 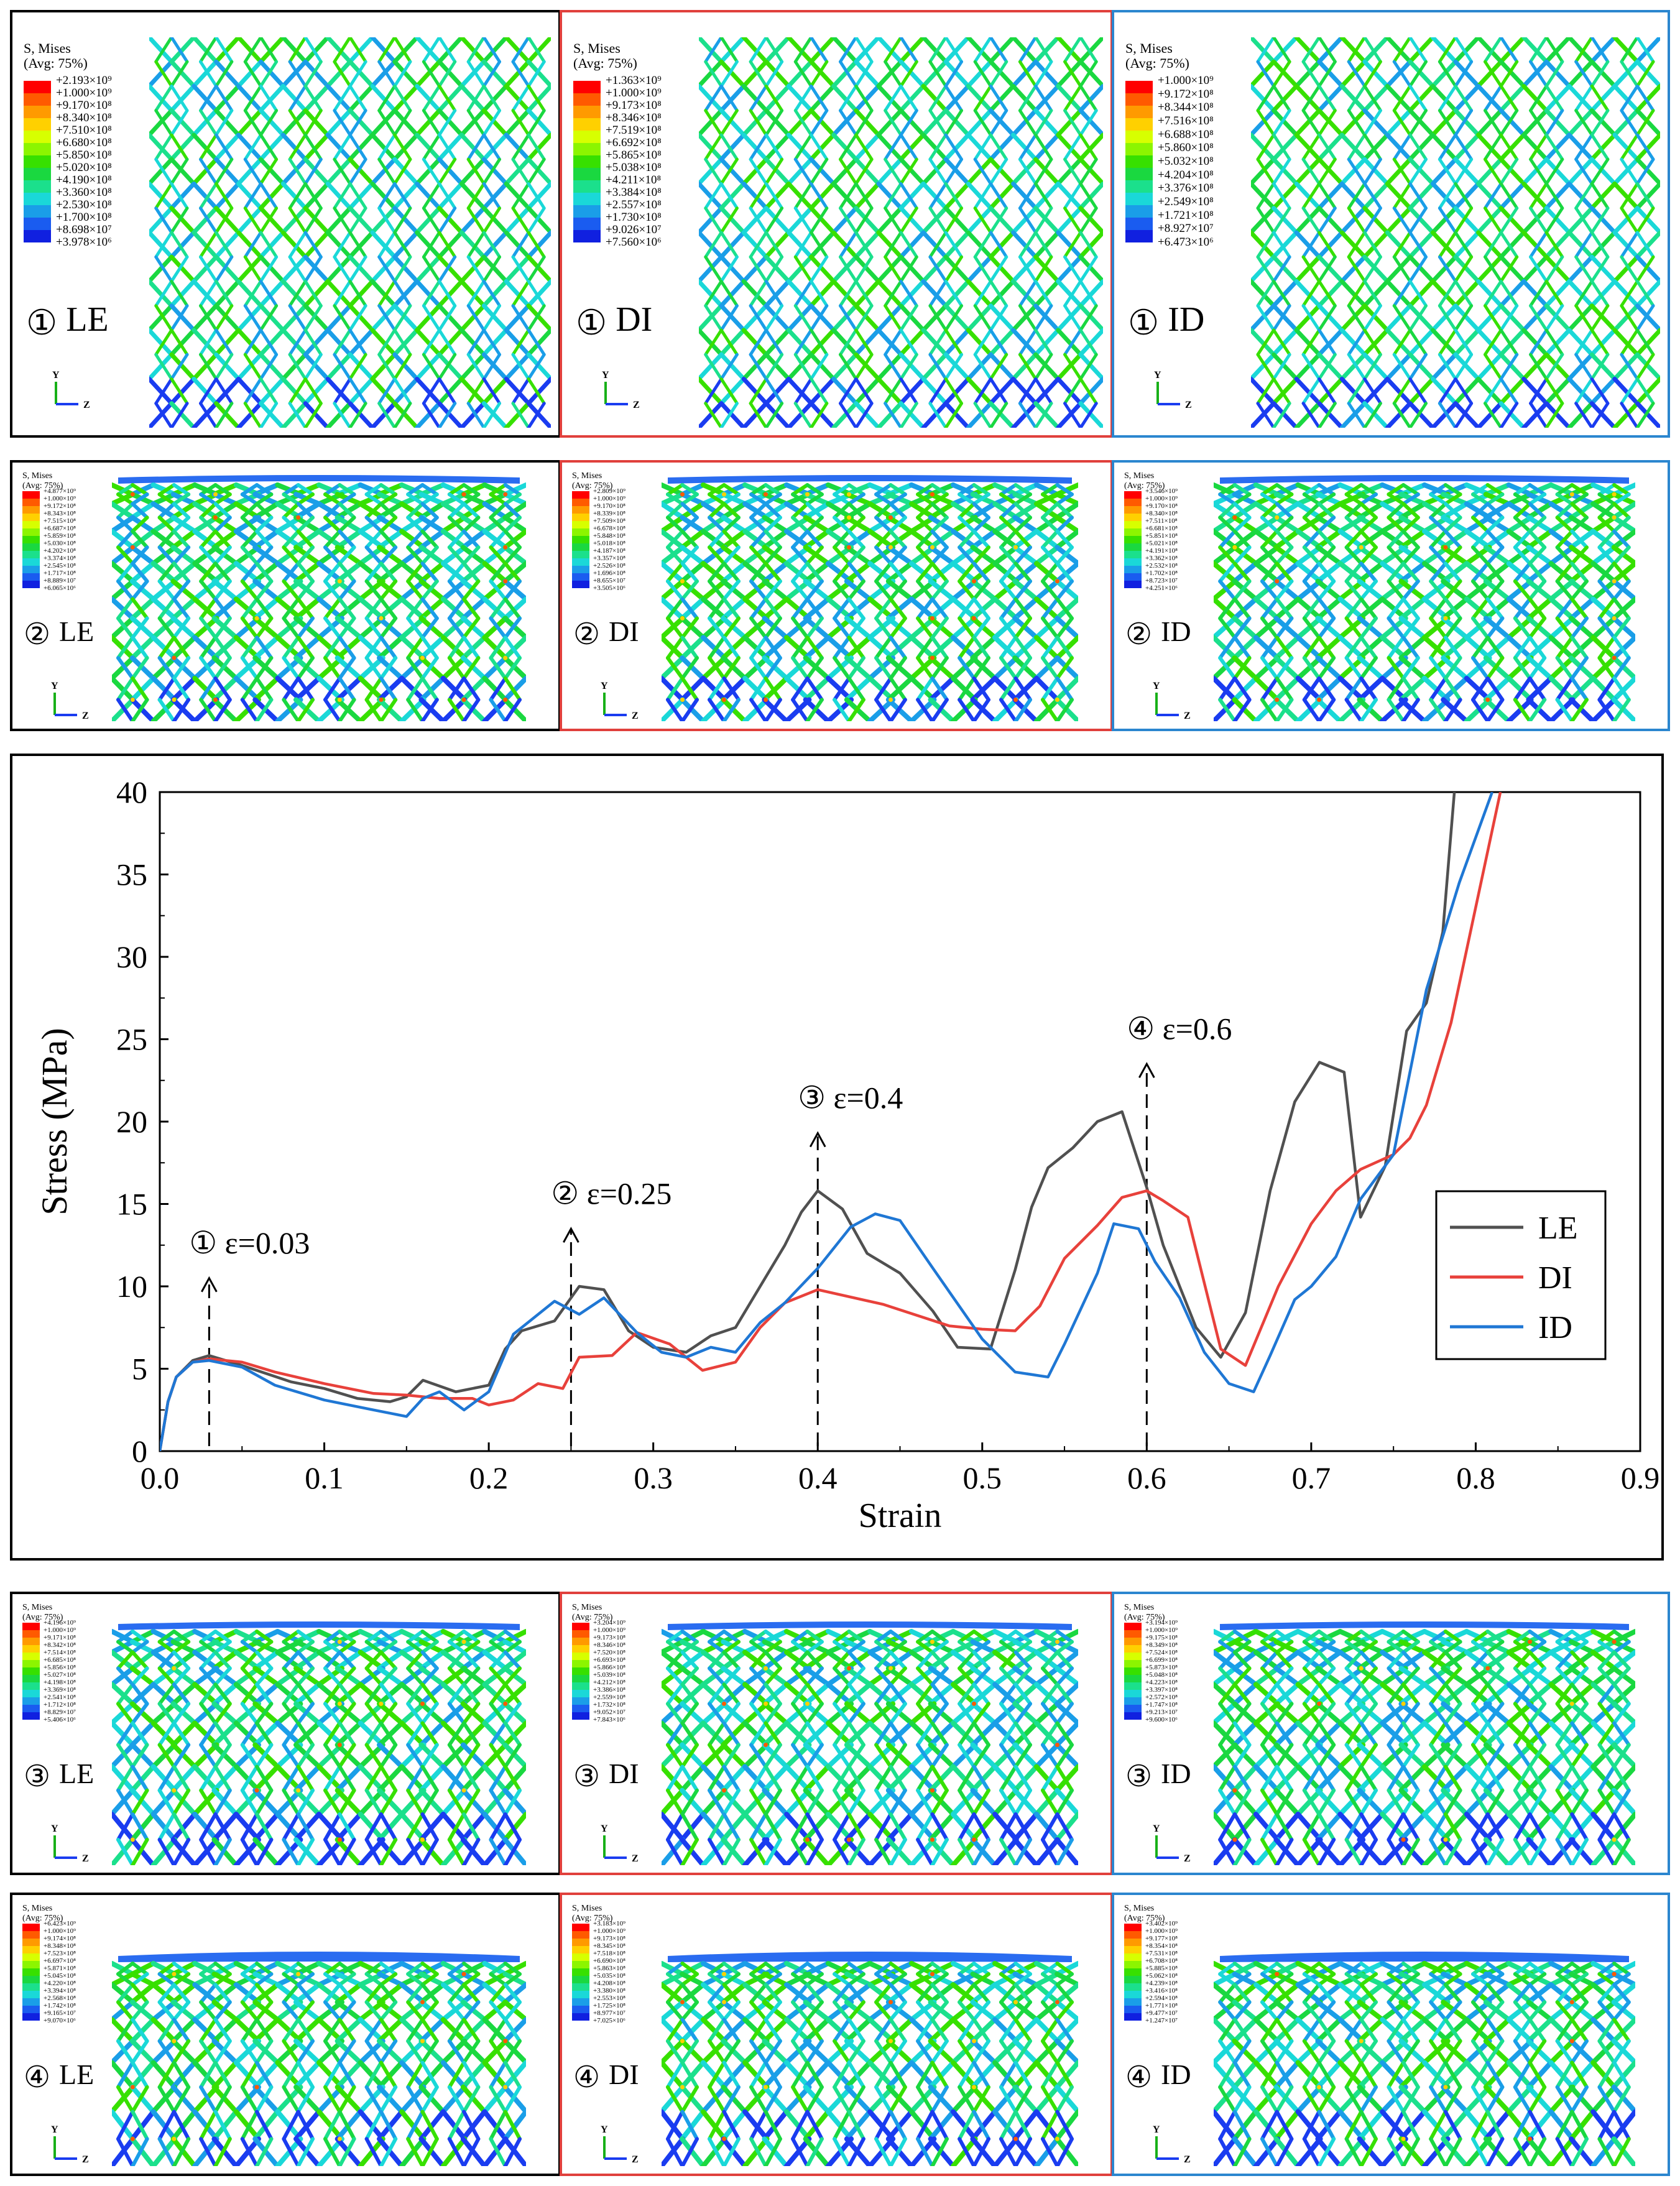 What do you see at coordinates (1173, 390) in the screenshot?
I see `axis-triad-icon: YZ` at bounding box center [1173, 390].